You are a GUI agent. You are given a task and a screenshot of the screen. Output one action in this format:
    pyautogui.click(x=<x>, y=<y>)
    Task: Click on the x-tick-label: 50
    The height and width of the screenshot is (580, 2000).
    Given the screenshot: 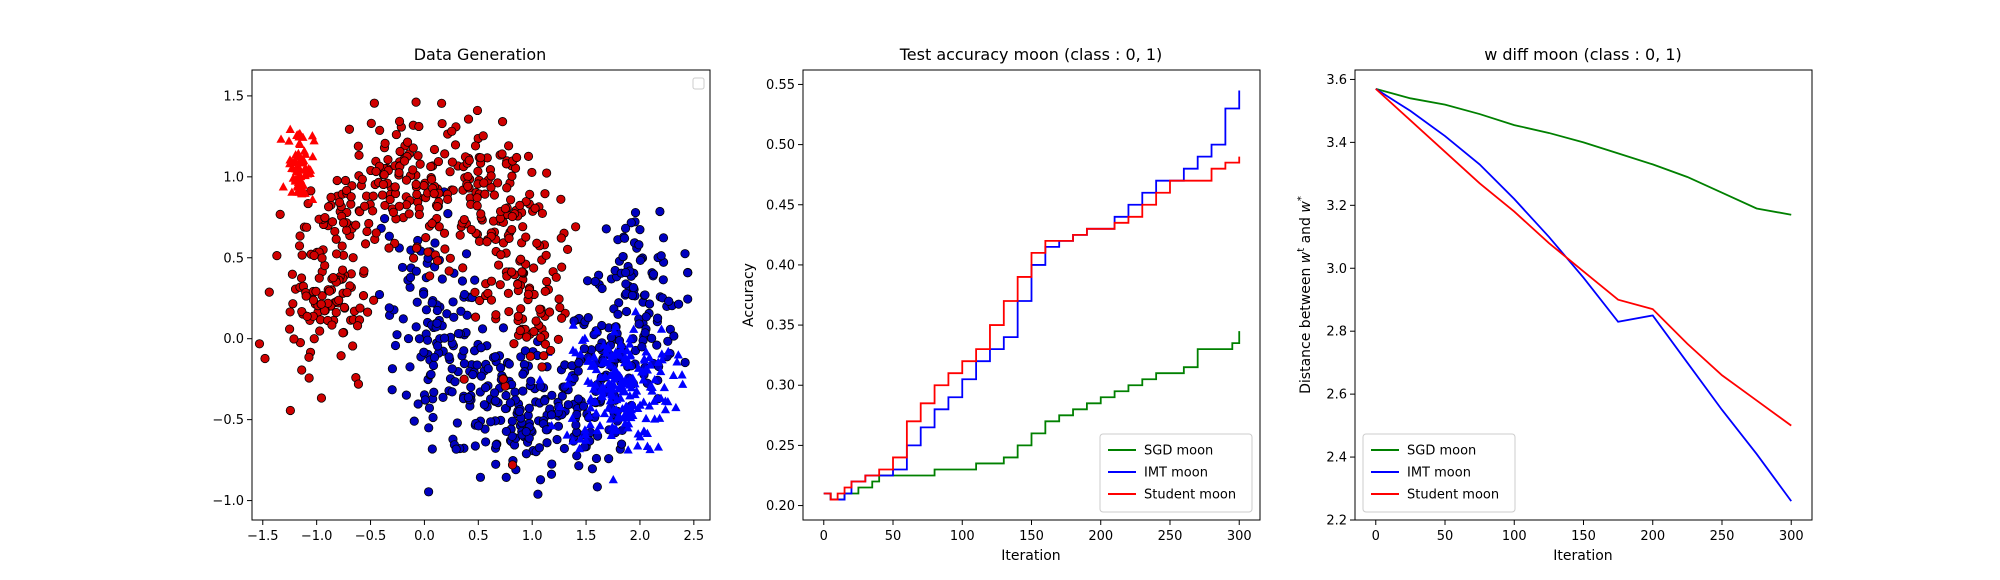 What is the action you would take?
    pyautogui.click(x=1445, y=536)
    